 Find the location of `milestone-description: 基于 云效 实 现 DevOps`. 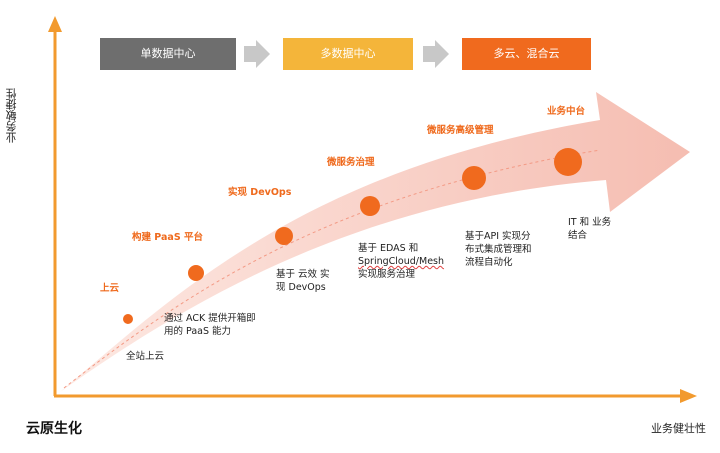

milestone-description: 基于 云效 实 现 DevOps is located at coordinates (303, 281).